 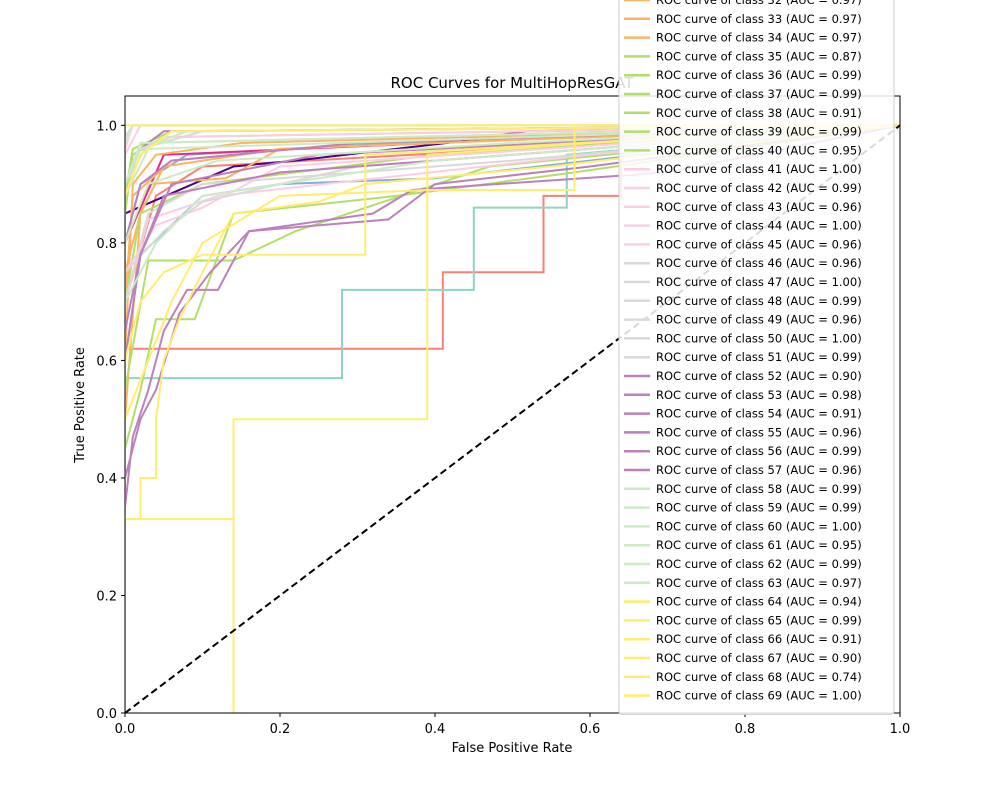 What do you see at coordinates (759, 639) in the screenshot?
I see `legend-entry: ROC curve of class 66 (AUC = 0.91)` at bounding box center [759, 639].